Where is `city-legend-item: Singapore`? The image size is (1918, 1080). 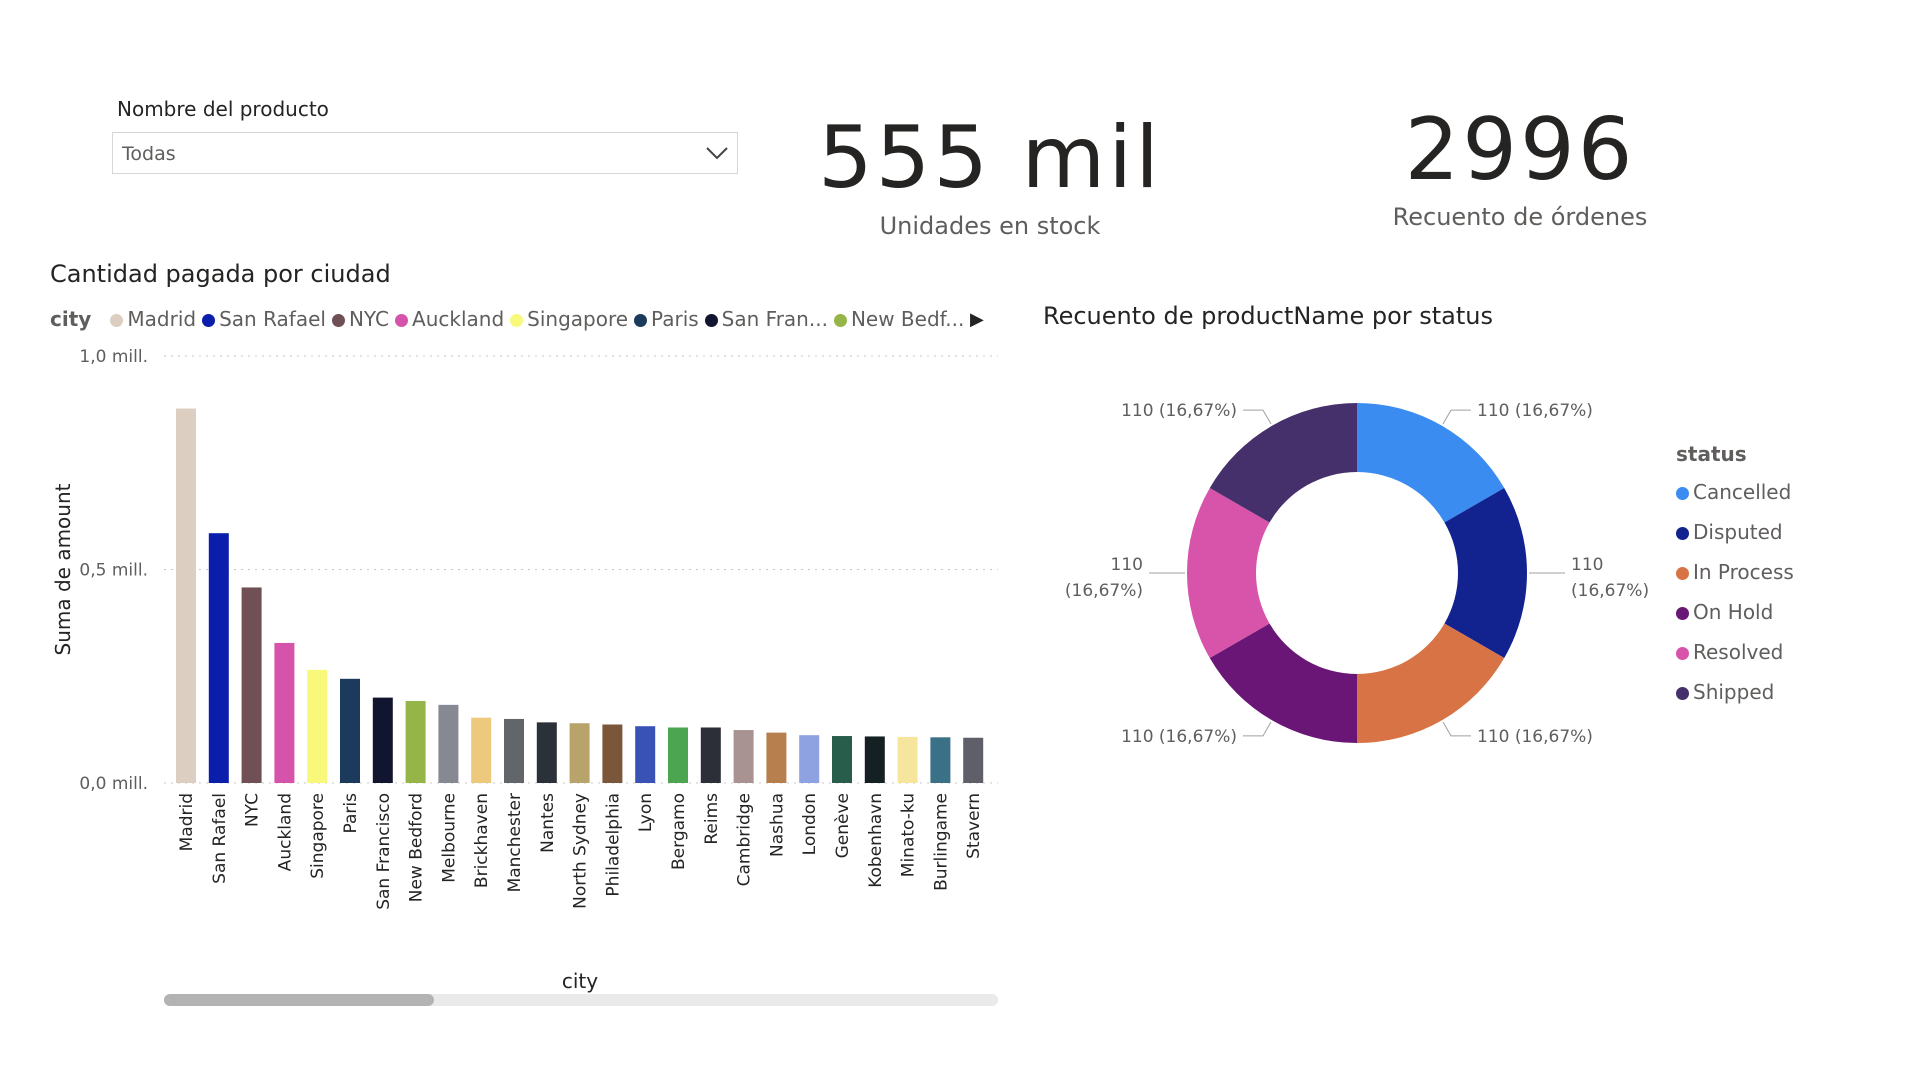 city-legend-item: Singapore is located at coordinates (569, 319).